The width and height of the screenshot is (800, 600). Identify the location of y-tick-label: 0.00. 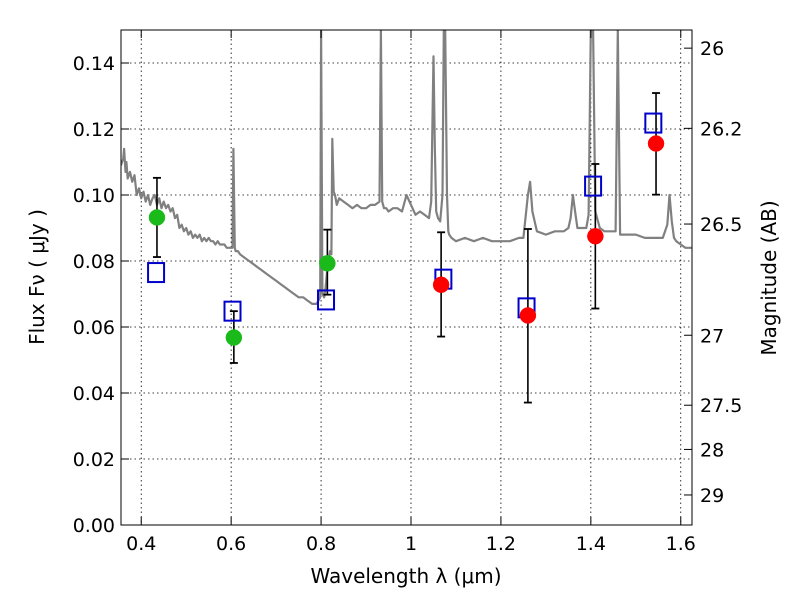
(94, 526).